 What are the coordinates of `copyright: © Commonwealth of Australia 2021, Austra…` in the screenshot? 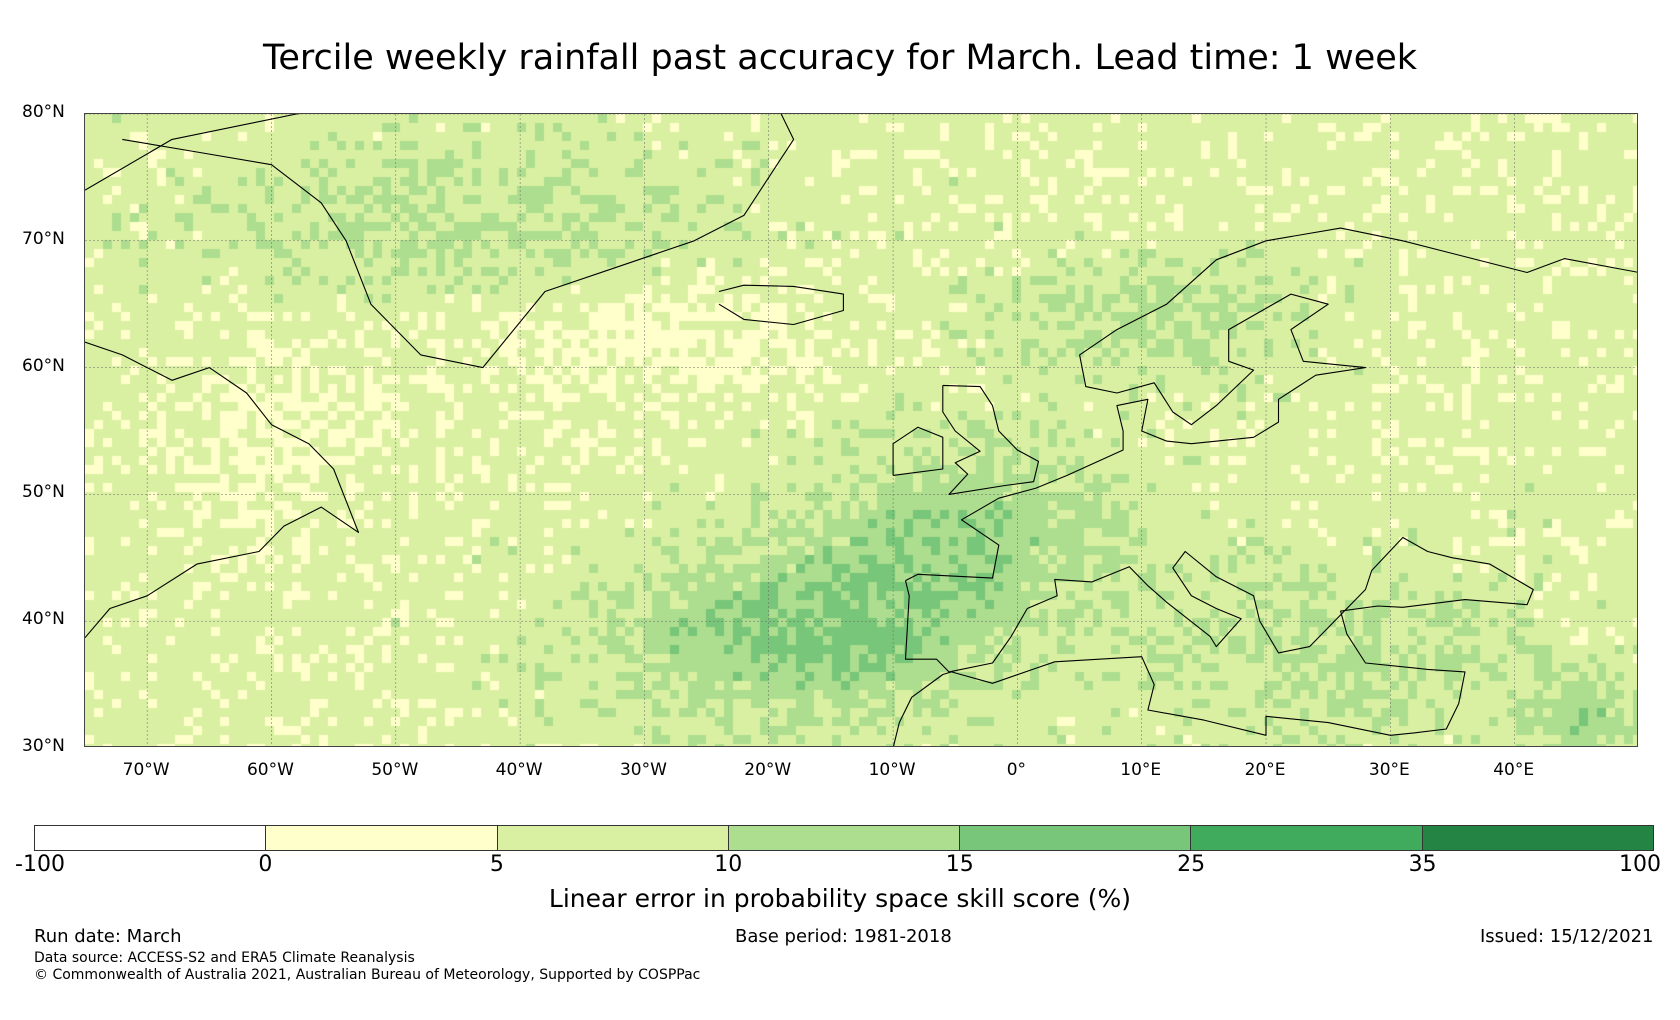 It's located at (367, 975).